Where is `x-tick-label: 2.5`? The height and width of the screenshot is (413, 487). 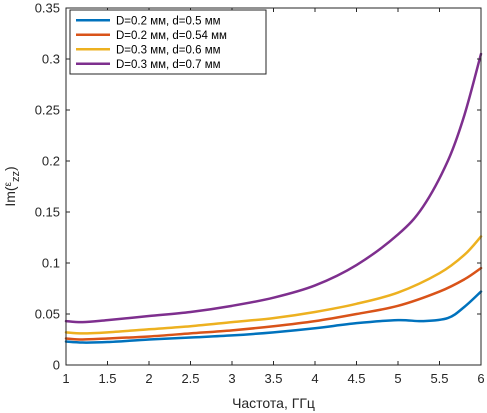 x-tick-label: 2.5 is located at coordinates (190, 378).